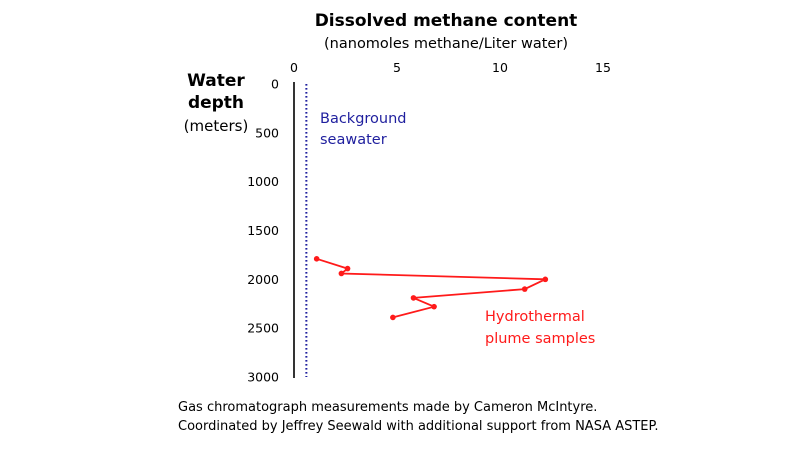 The width and height of the screenshot is (800, 451). I want to click on chart-subtitle: (nanomoles methane/Liter water), so click(446, 44).